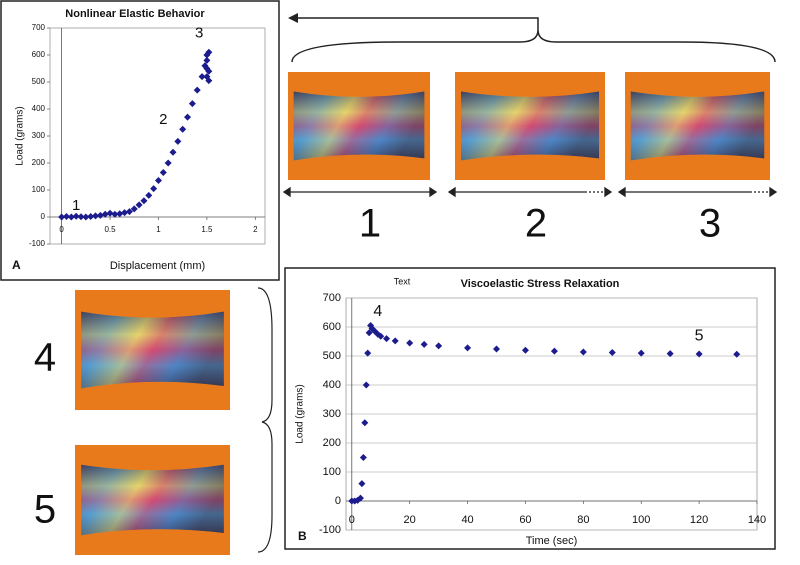 This screenshot has height=565, width=800. Describe the element at coordinates (370, 224) in the screenshot. I see `photo-label: 1` at that location.